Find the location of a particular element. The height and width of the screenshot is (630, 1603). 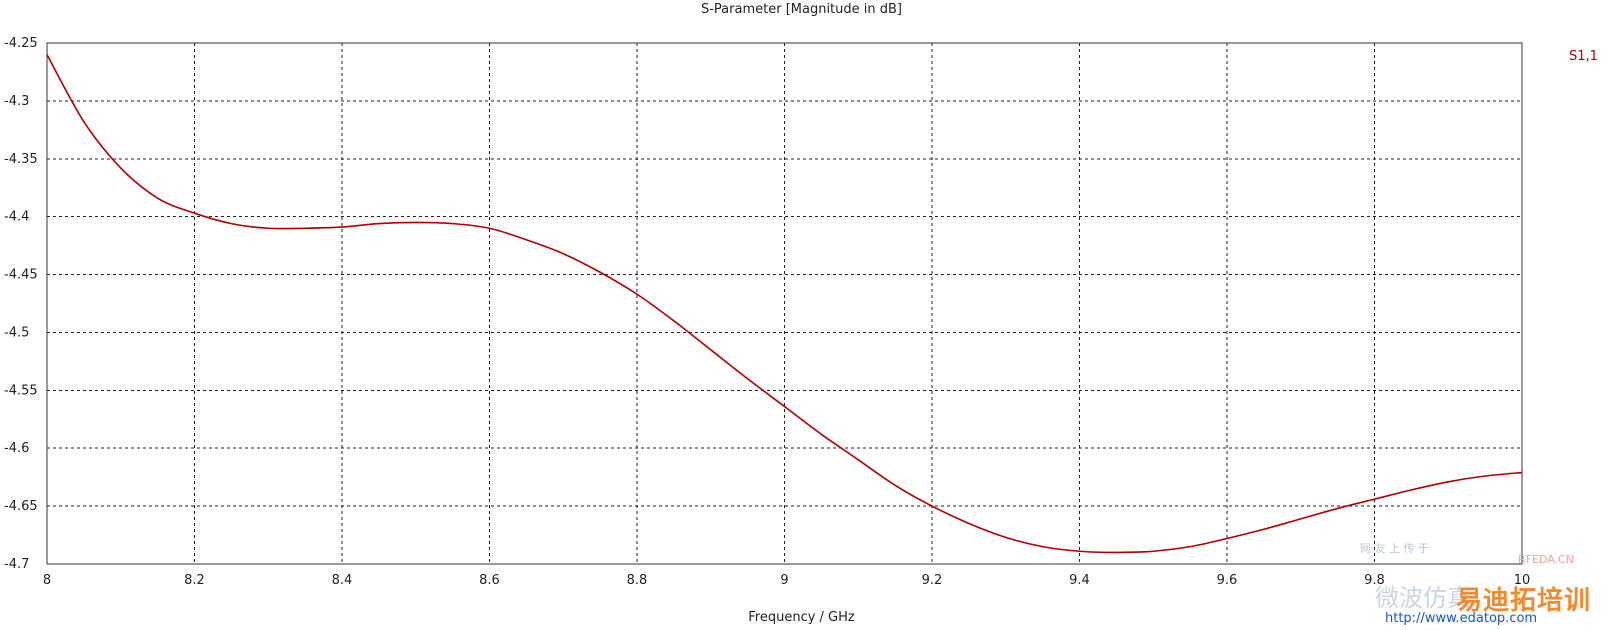

x-tick-label-6: 9.2 is located at coordinates (932, 580).